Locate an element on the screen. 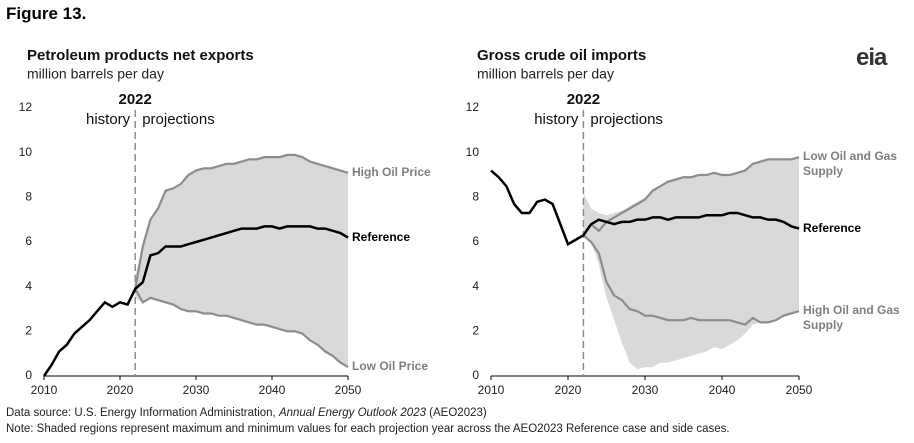  chart-title: Gross crude oil imports is located at coordinates (561, 55).